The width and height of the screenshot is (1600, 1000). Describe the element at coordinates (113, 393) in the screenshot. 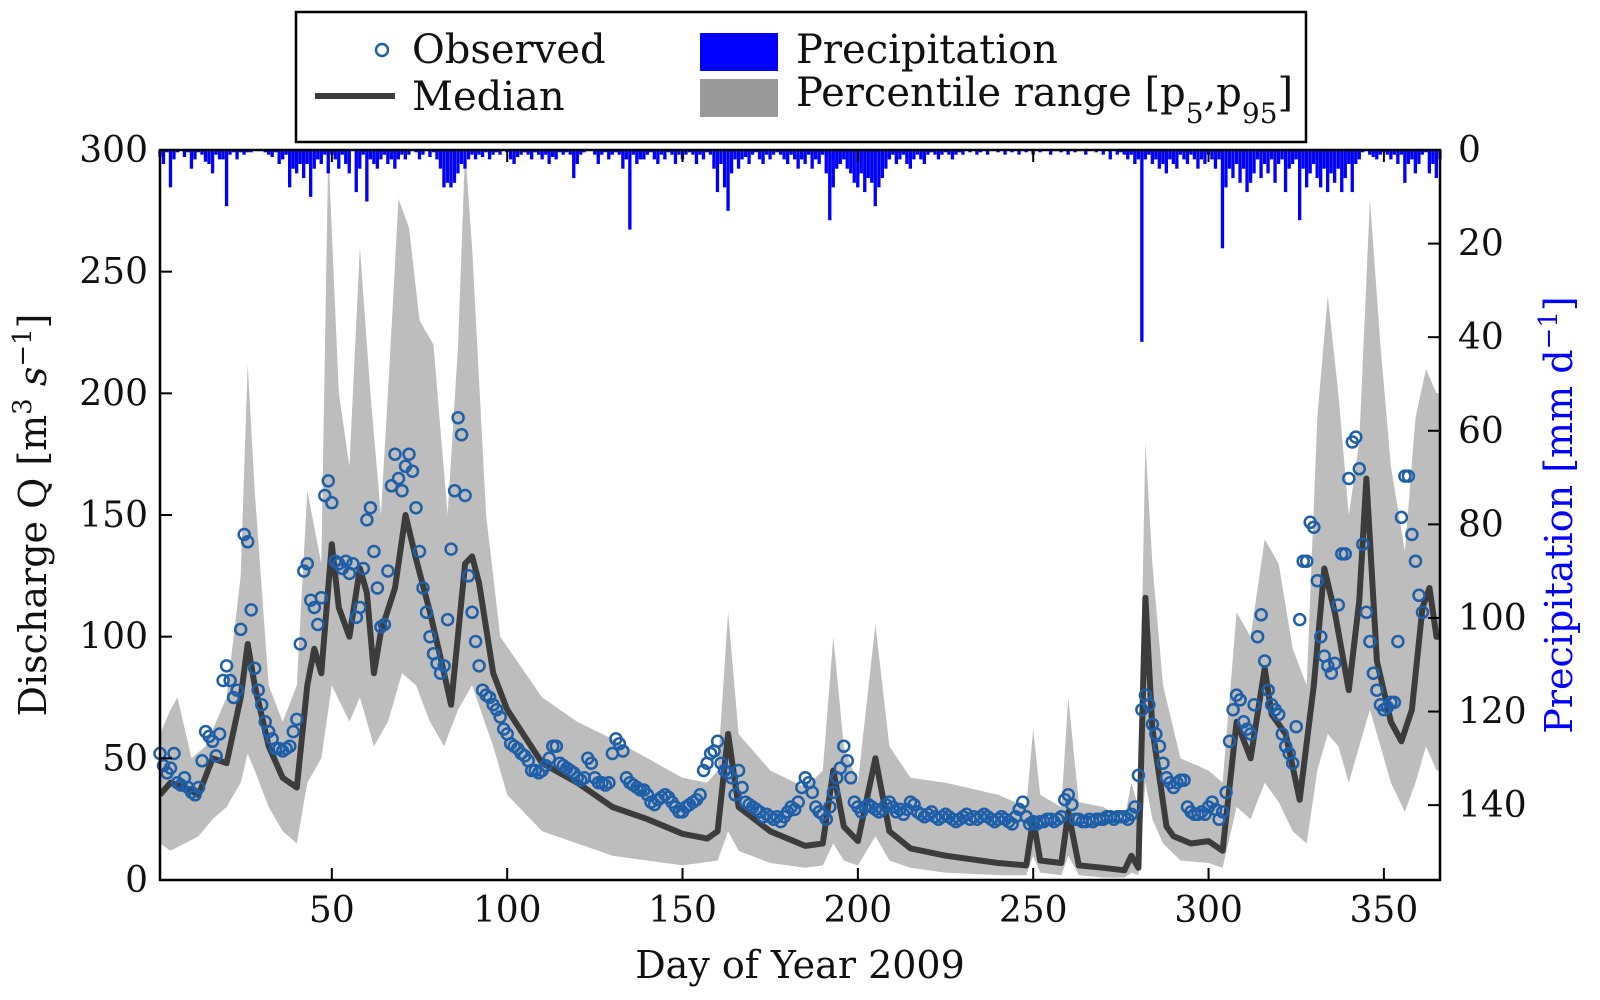

I see `y-tick-label: 200` at that location.